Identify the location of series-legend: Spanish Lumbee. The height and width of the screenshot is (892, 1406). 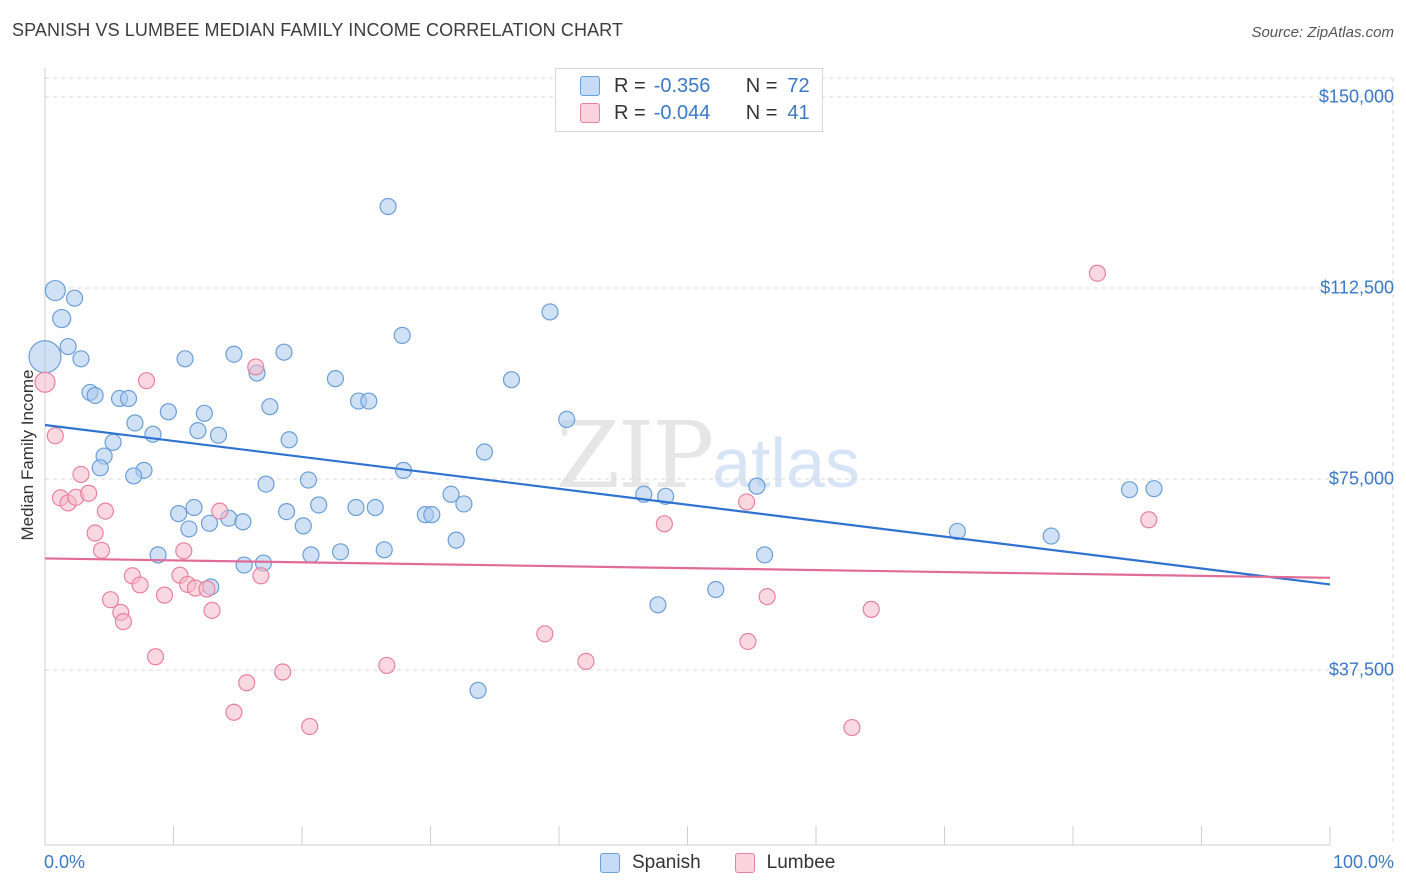
(734, 863).